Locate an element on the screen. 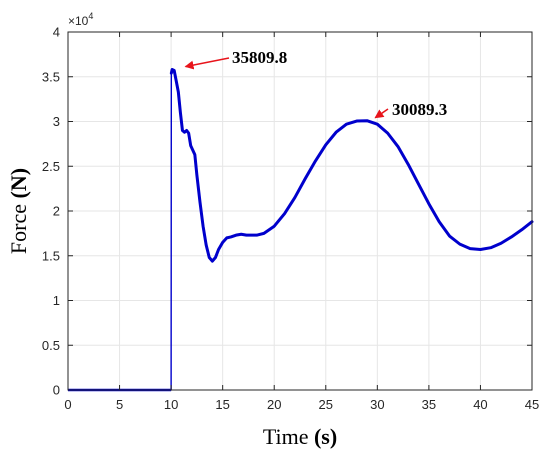 This screenshot has height=457, width=550. y-tick-label: 0.5 is located at coordinates (51, 345).